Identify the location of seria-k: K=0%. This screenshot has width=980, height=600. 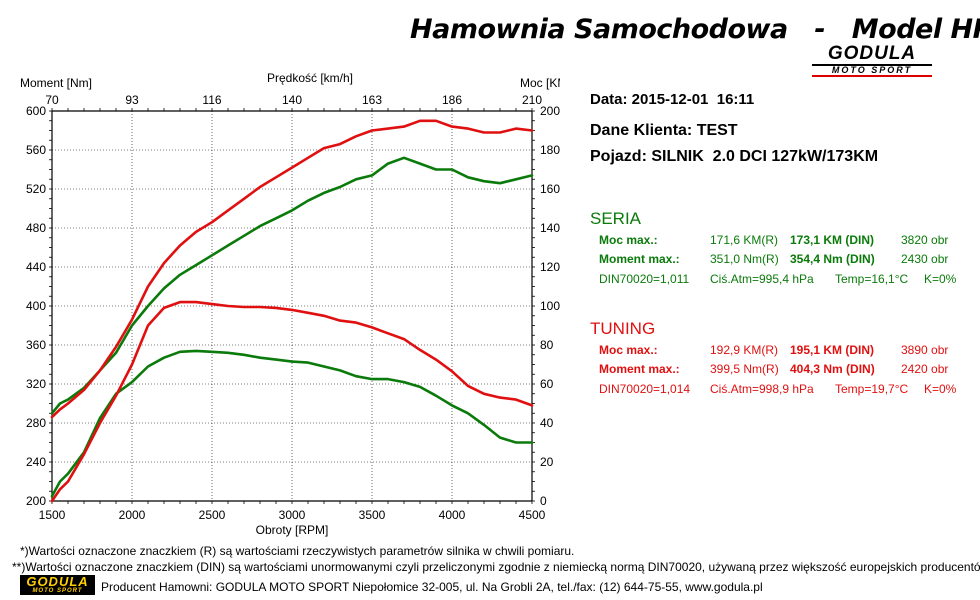
(940, 279).